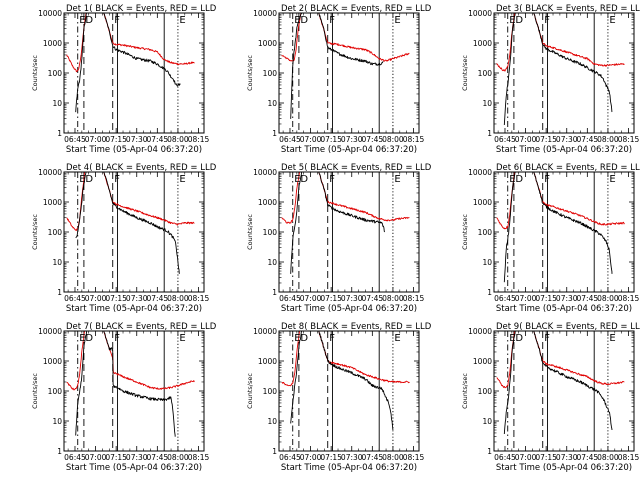 This screenshot has width=640, height=480. Describe the element at coordinates (356, 327) in the screenshot. I see `panel-title: Det 8( BLACK = Events, RED = LLD` at that location.